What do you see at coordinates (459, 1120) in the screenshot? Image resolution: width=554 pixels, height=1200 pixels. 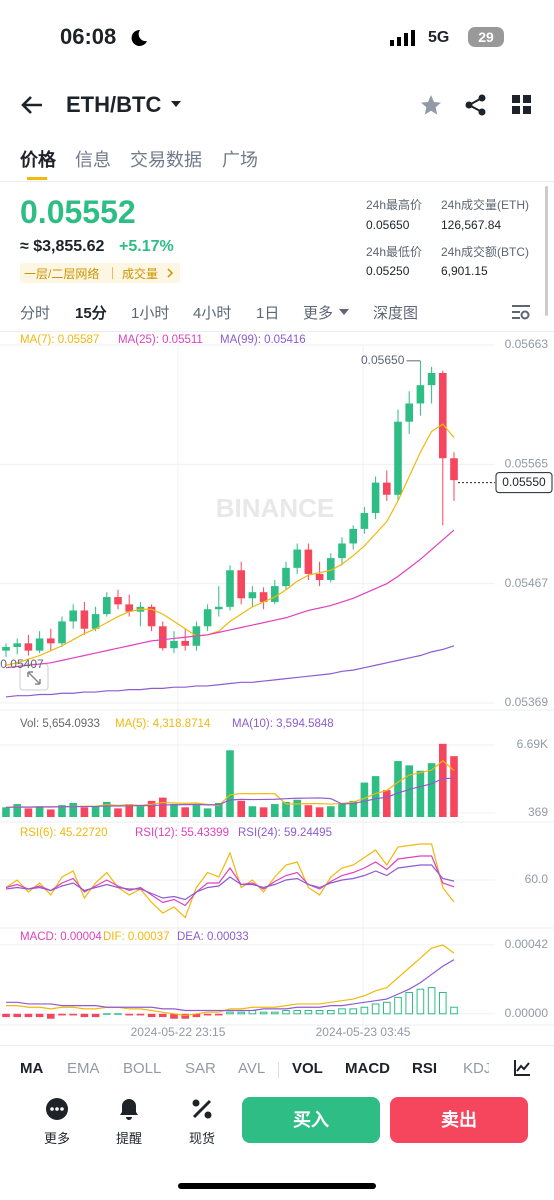 I see `sell-button: 卖出` at bounding box center [459, 1120].